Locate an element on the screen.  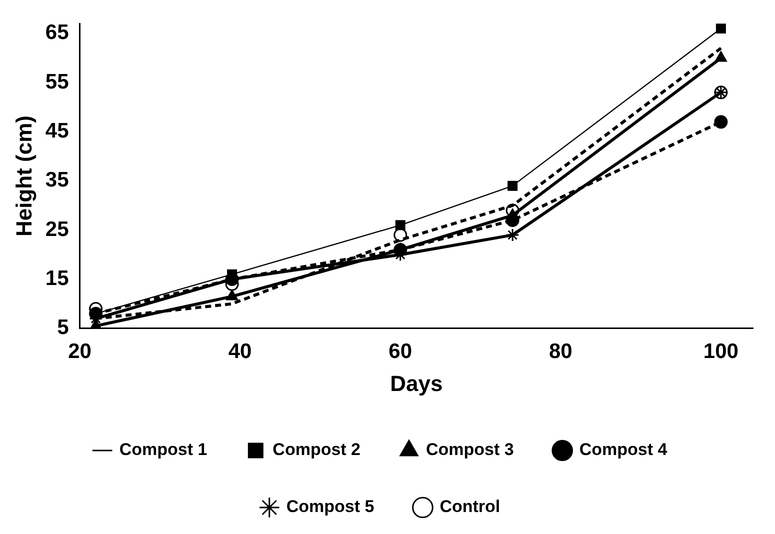
x-tick-label: 20 is located at coordinates (80, 351).